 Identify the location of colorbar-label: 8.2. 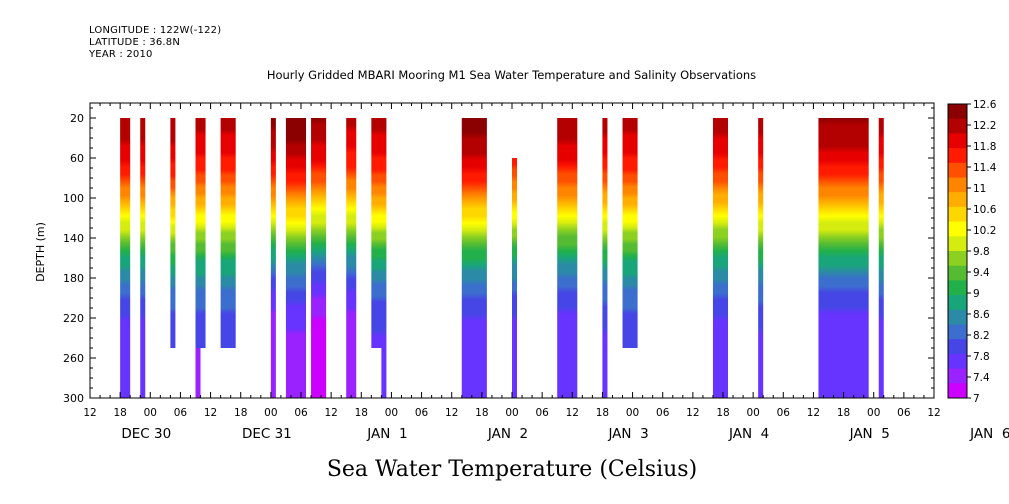
(981, 336).